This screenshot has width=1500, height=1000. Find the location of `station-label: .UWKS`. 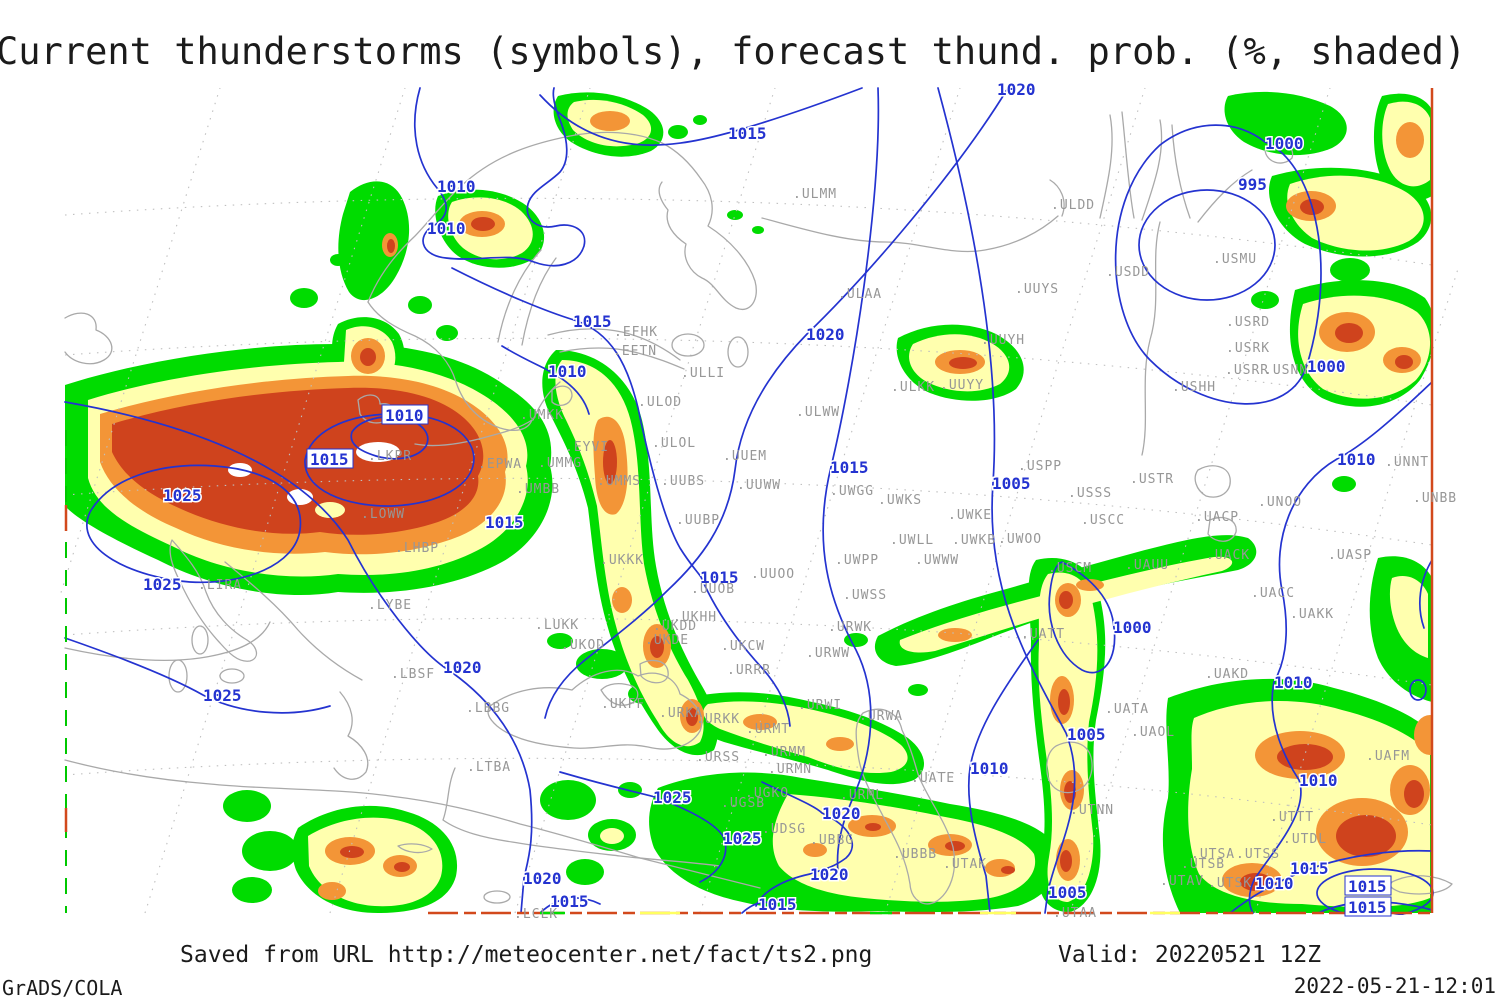

station-label: .UWKS is located at coordinates (900, 500).